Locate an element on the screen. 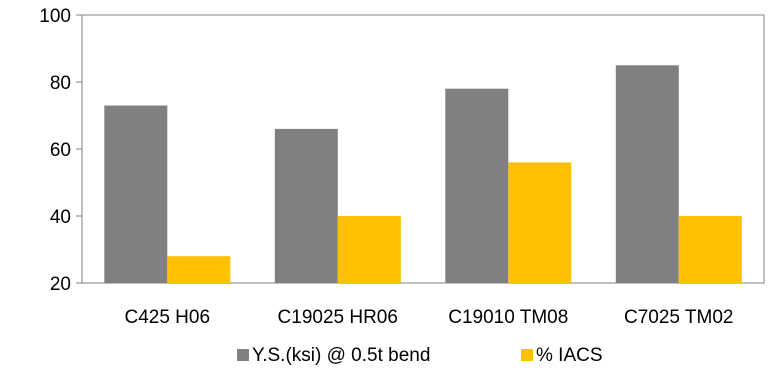 Image resolution: width=780 pixels, height=371 pixels. y-tick-label: 100 is located at coordinates (55, 16).